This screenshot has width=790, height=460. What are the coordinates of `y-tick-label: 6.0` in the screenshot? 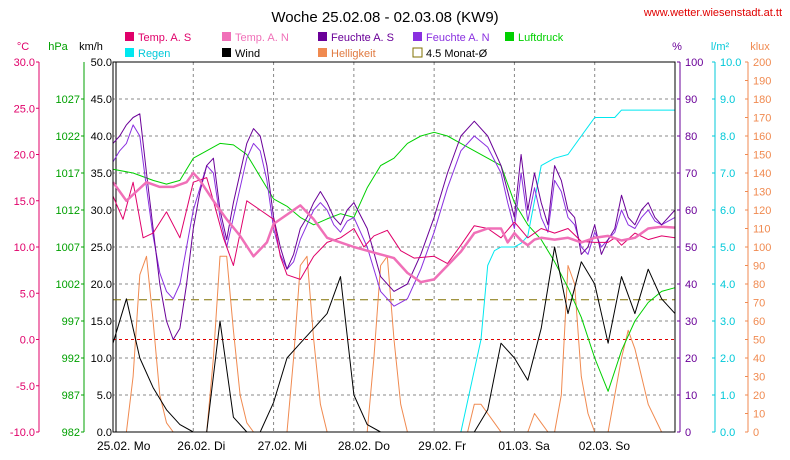 It's located at (727, 211).